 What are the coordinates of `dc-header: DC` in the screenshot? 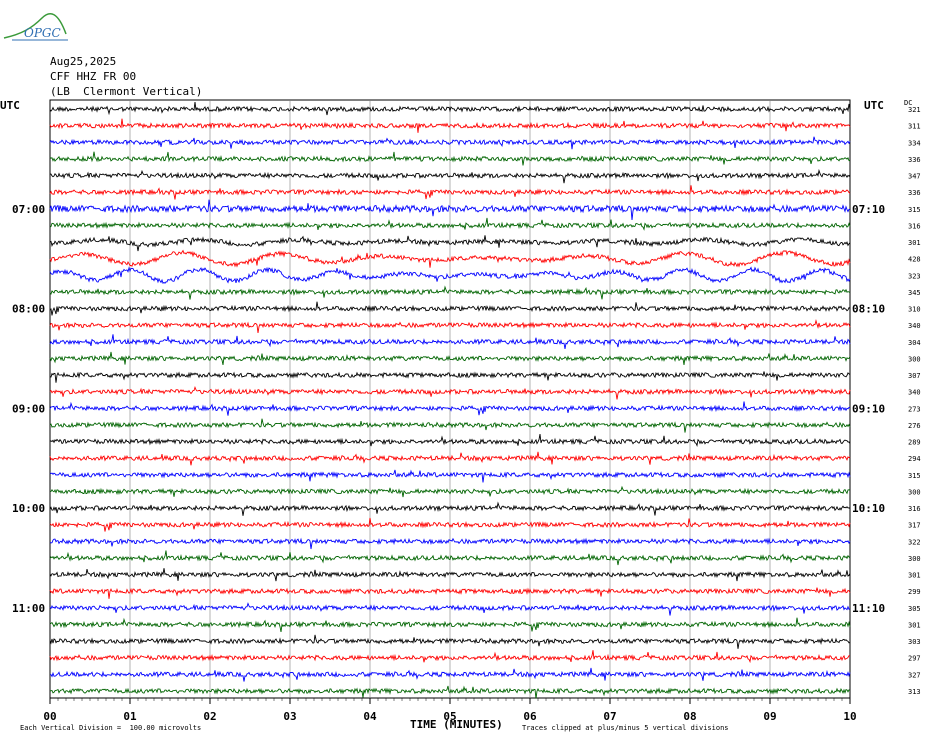 It's located at (908, 103).